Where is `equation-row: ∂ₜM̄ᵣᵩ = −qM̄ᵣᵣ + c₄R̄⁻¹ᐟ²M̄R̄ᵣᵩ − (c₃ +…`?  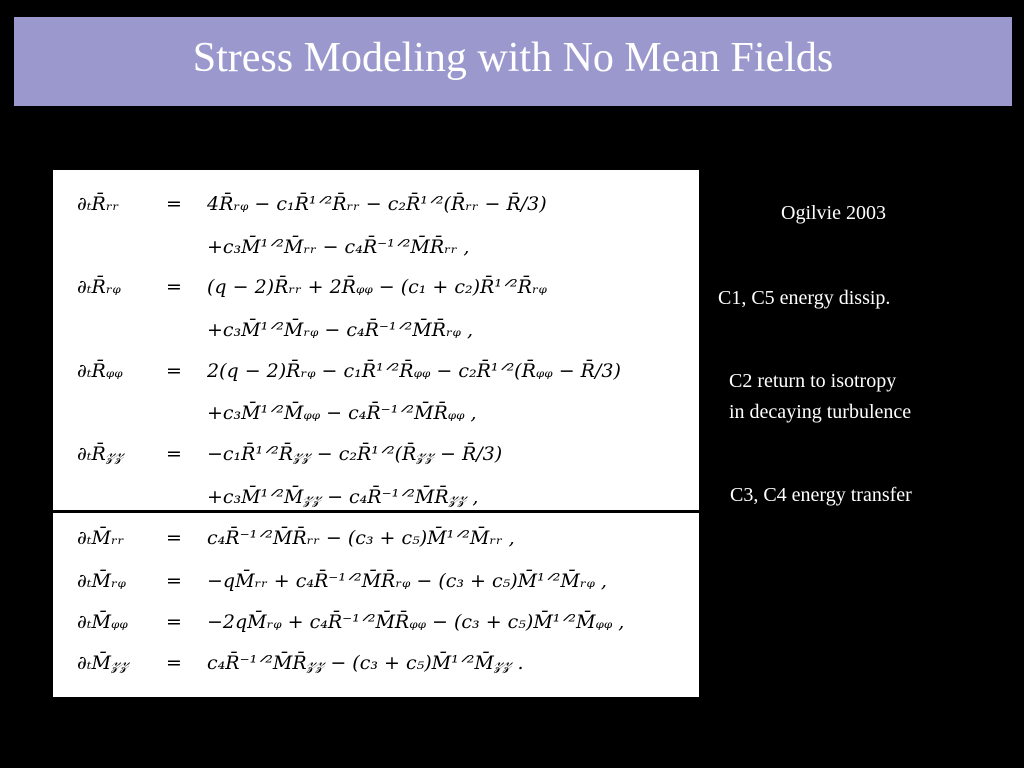
equation-row: ∂ₜM̄ᵣᵩ = −qM̄ᵣᵣ + c₄R̄⁻¹ᐟ²M̄R̄ᵣᵩ − (c₃ +… is located at coordinates (376, 581).